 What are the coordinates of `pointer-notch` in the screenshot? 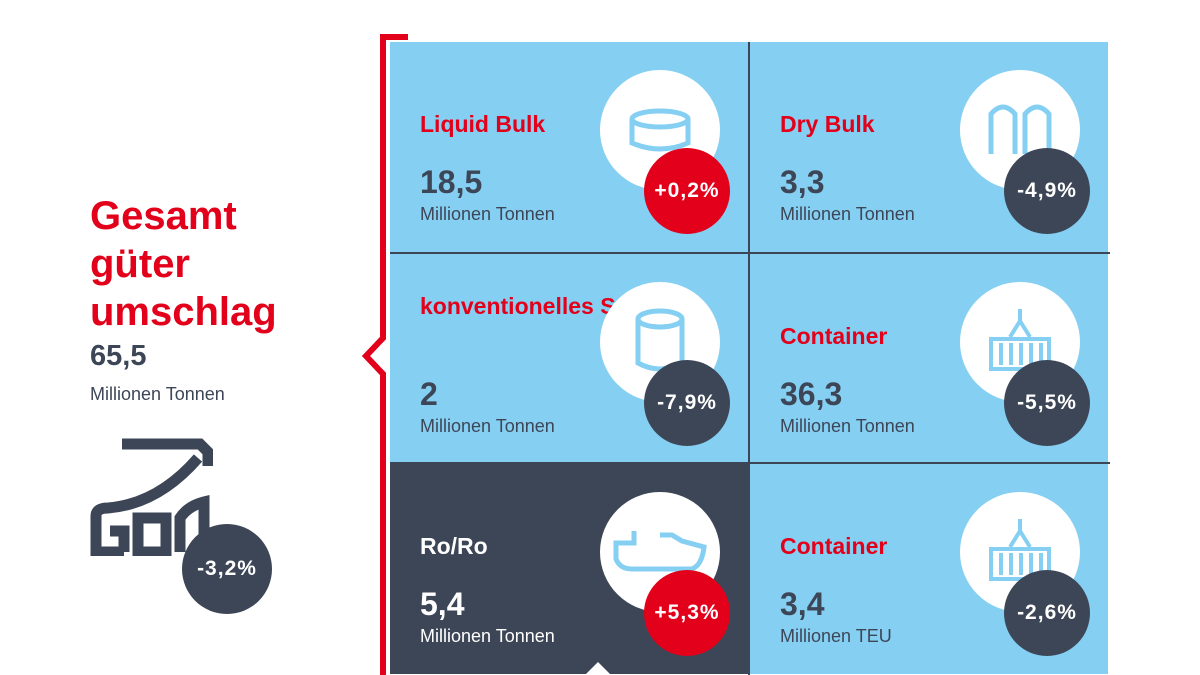 It's located at (598, 668).